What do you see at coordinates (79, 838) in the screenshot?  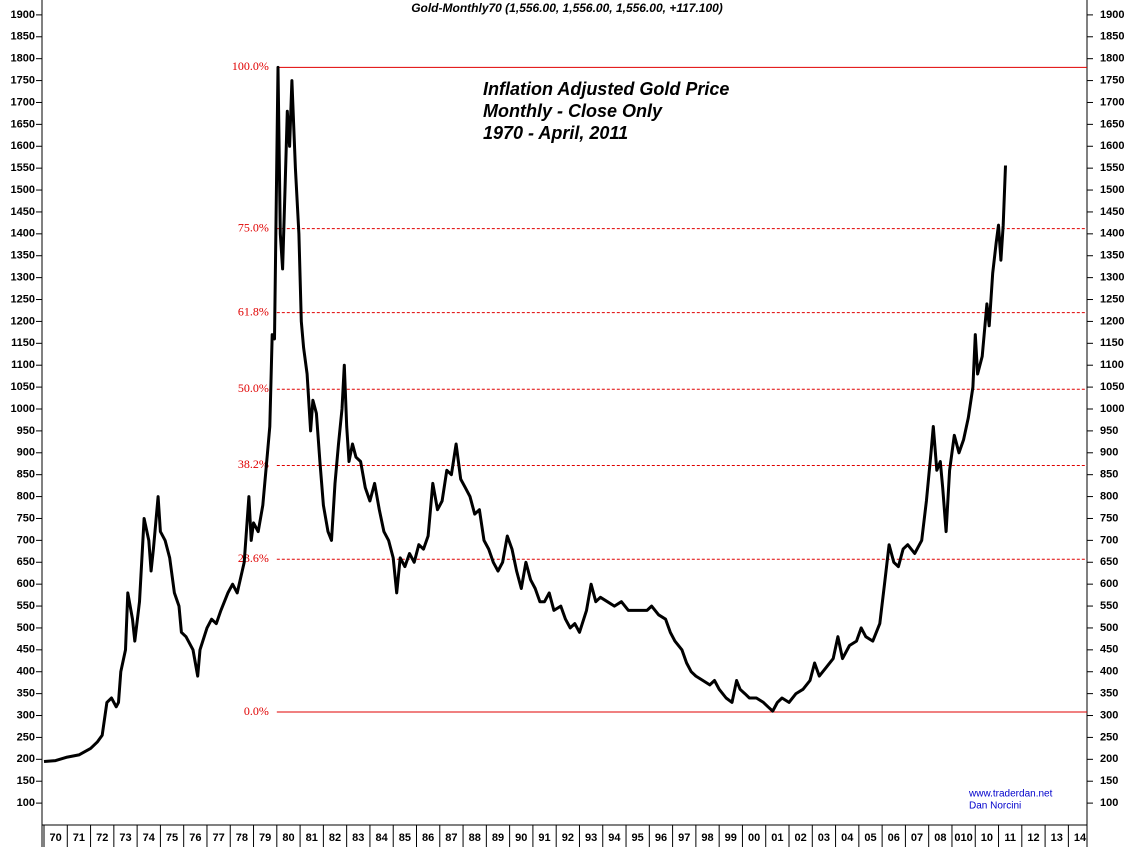 I see `x-tick-label: 71` at bounding box center [79, 838].